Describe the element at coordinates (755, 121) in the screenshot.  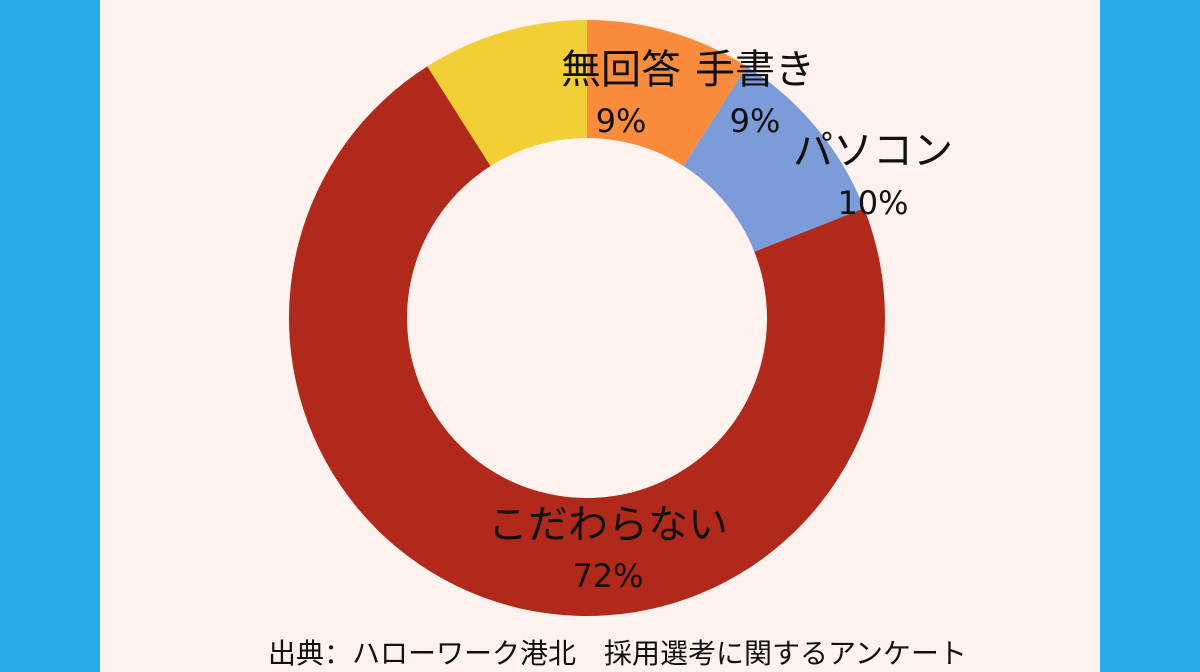
I see `slice-value-handwritten: 9%` at that location.